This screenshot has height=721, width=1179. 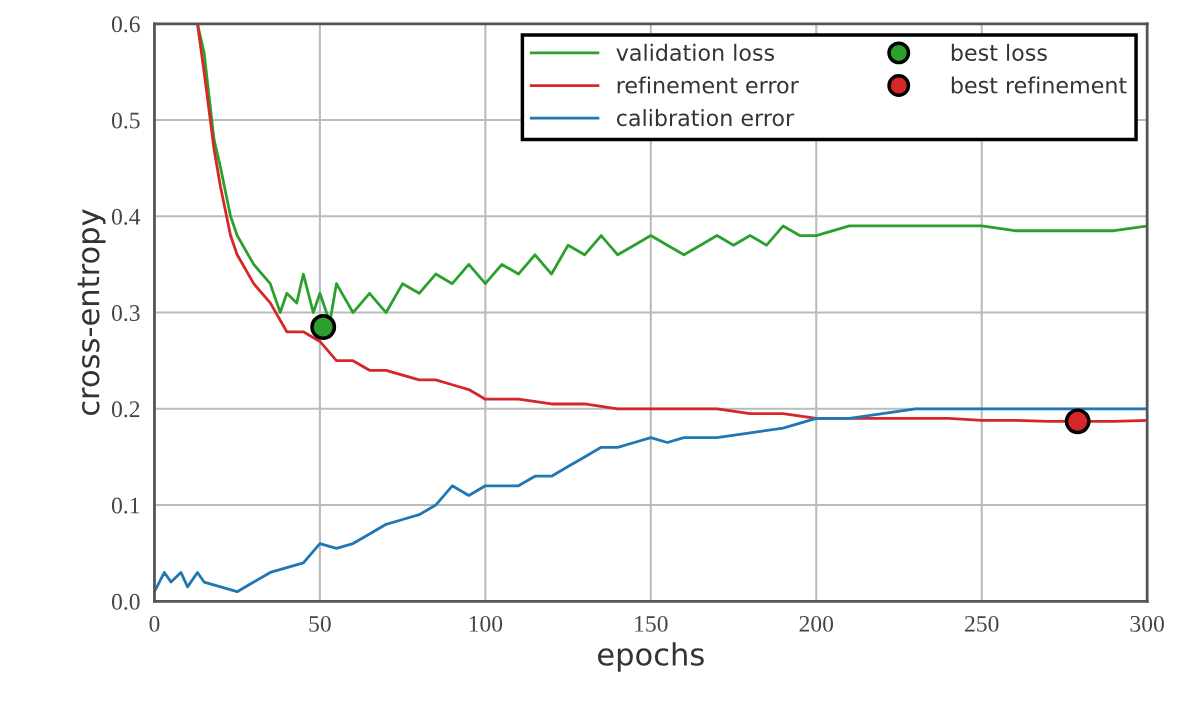 I want to click on legend-label: best refinement, so click(x=1039, y=85).